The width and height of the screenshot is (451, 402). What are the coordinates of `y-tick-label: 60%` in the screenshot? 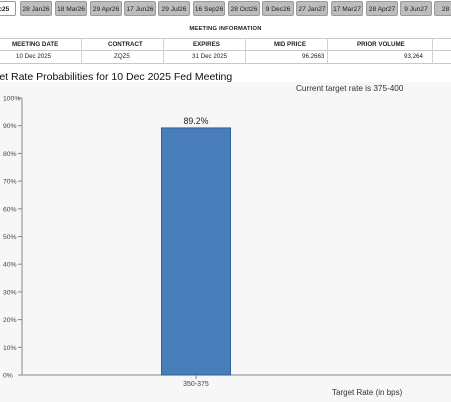 It's located at (10, 209).